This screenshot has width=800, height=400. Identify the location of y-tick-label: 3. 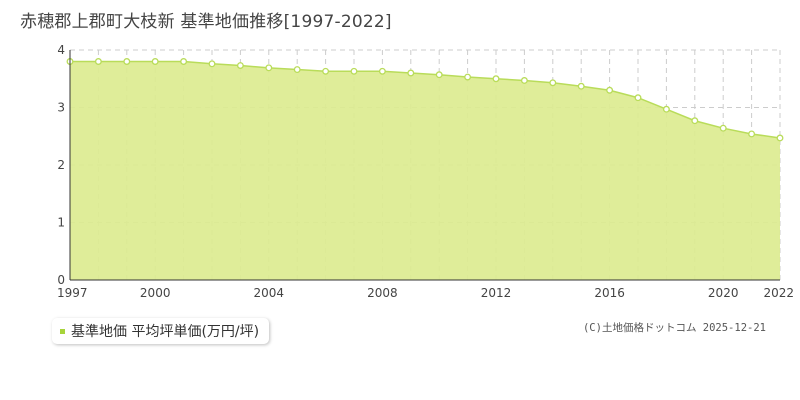
(61, 108).